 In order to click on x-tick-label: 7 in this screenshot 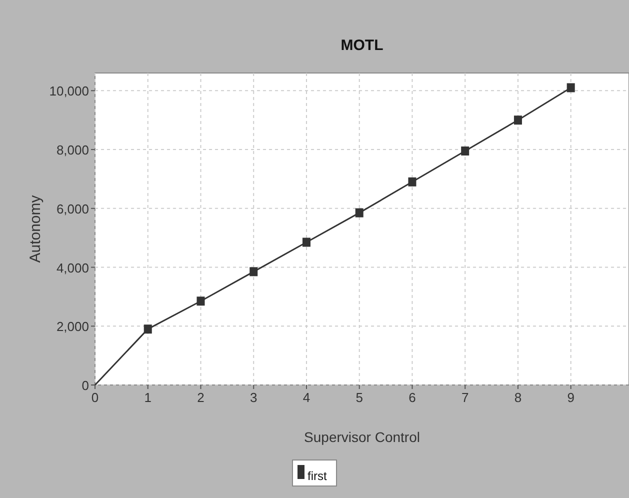, I will do `click(465, 397)`.